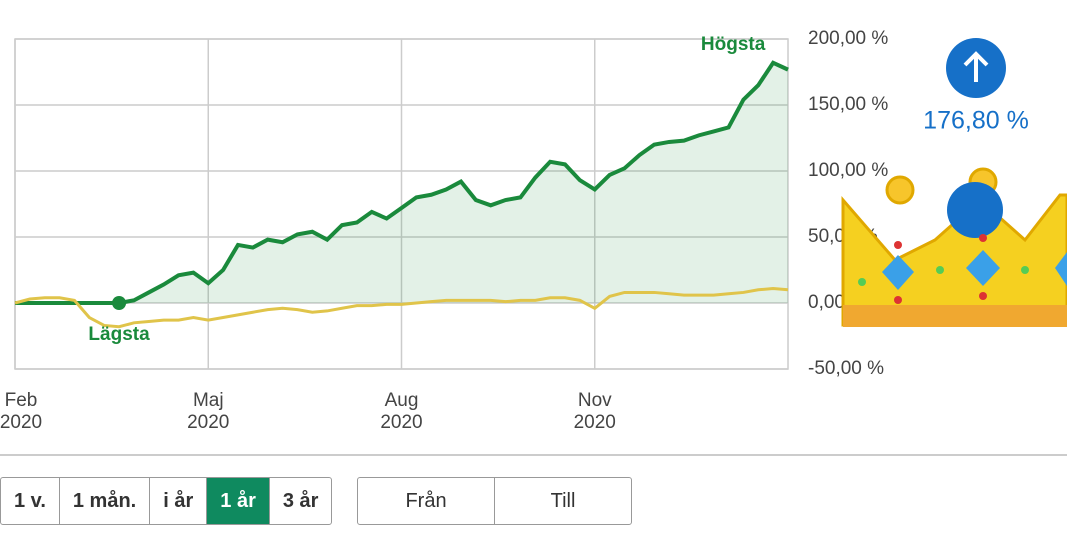 The image size is (1067, 533). What do you see at coordinates (976, 121) in the screenshot?
I see `latest-value: 176,80 %` at bounding box center [976, 121].